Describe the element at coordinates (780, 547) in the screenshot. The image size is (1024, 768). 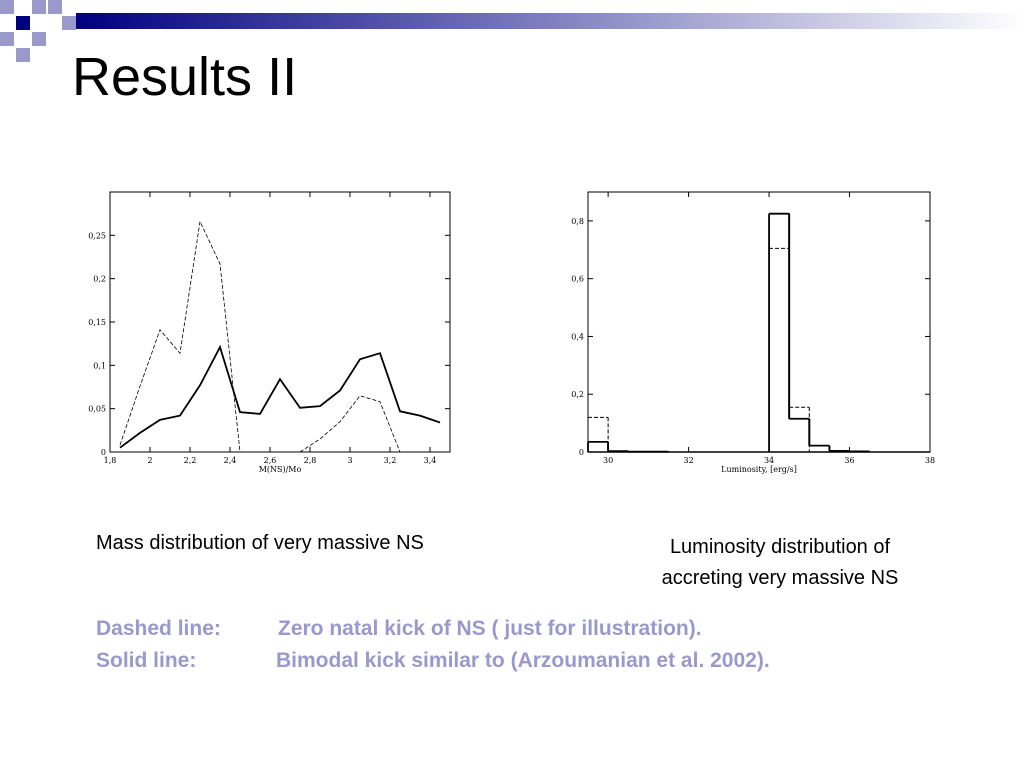
I see `luminosity-caption-line-1: Luminosity distribution of` at that location.